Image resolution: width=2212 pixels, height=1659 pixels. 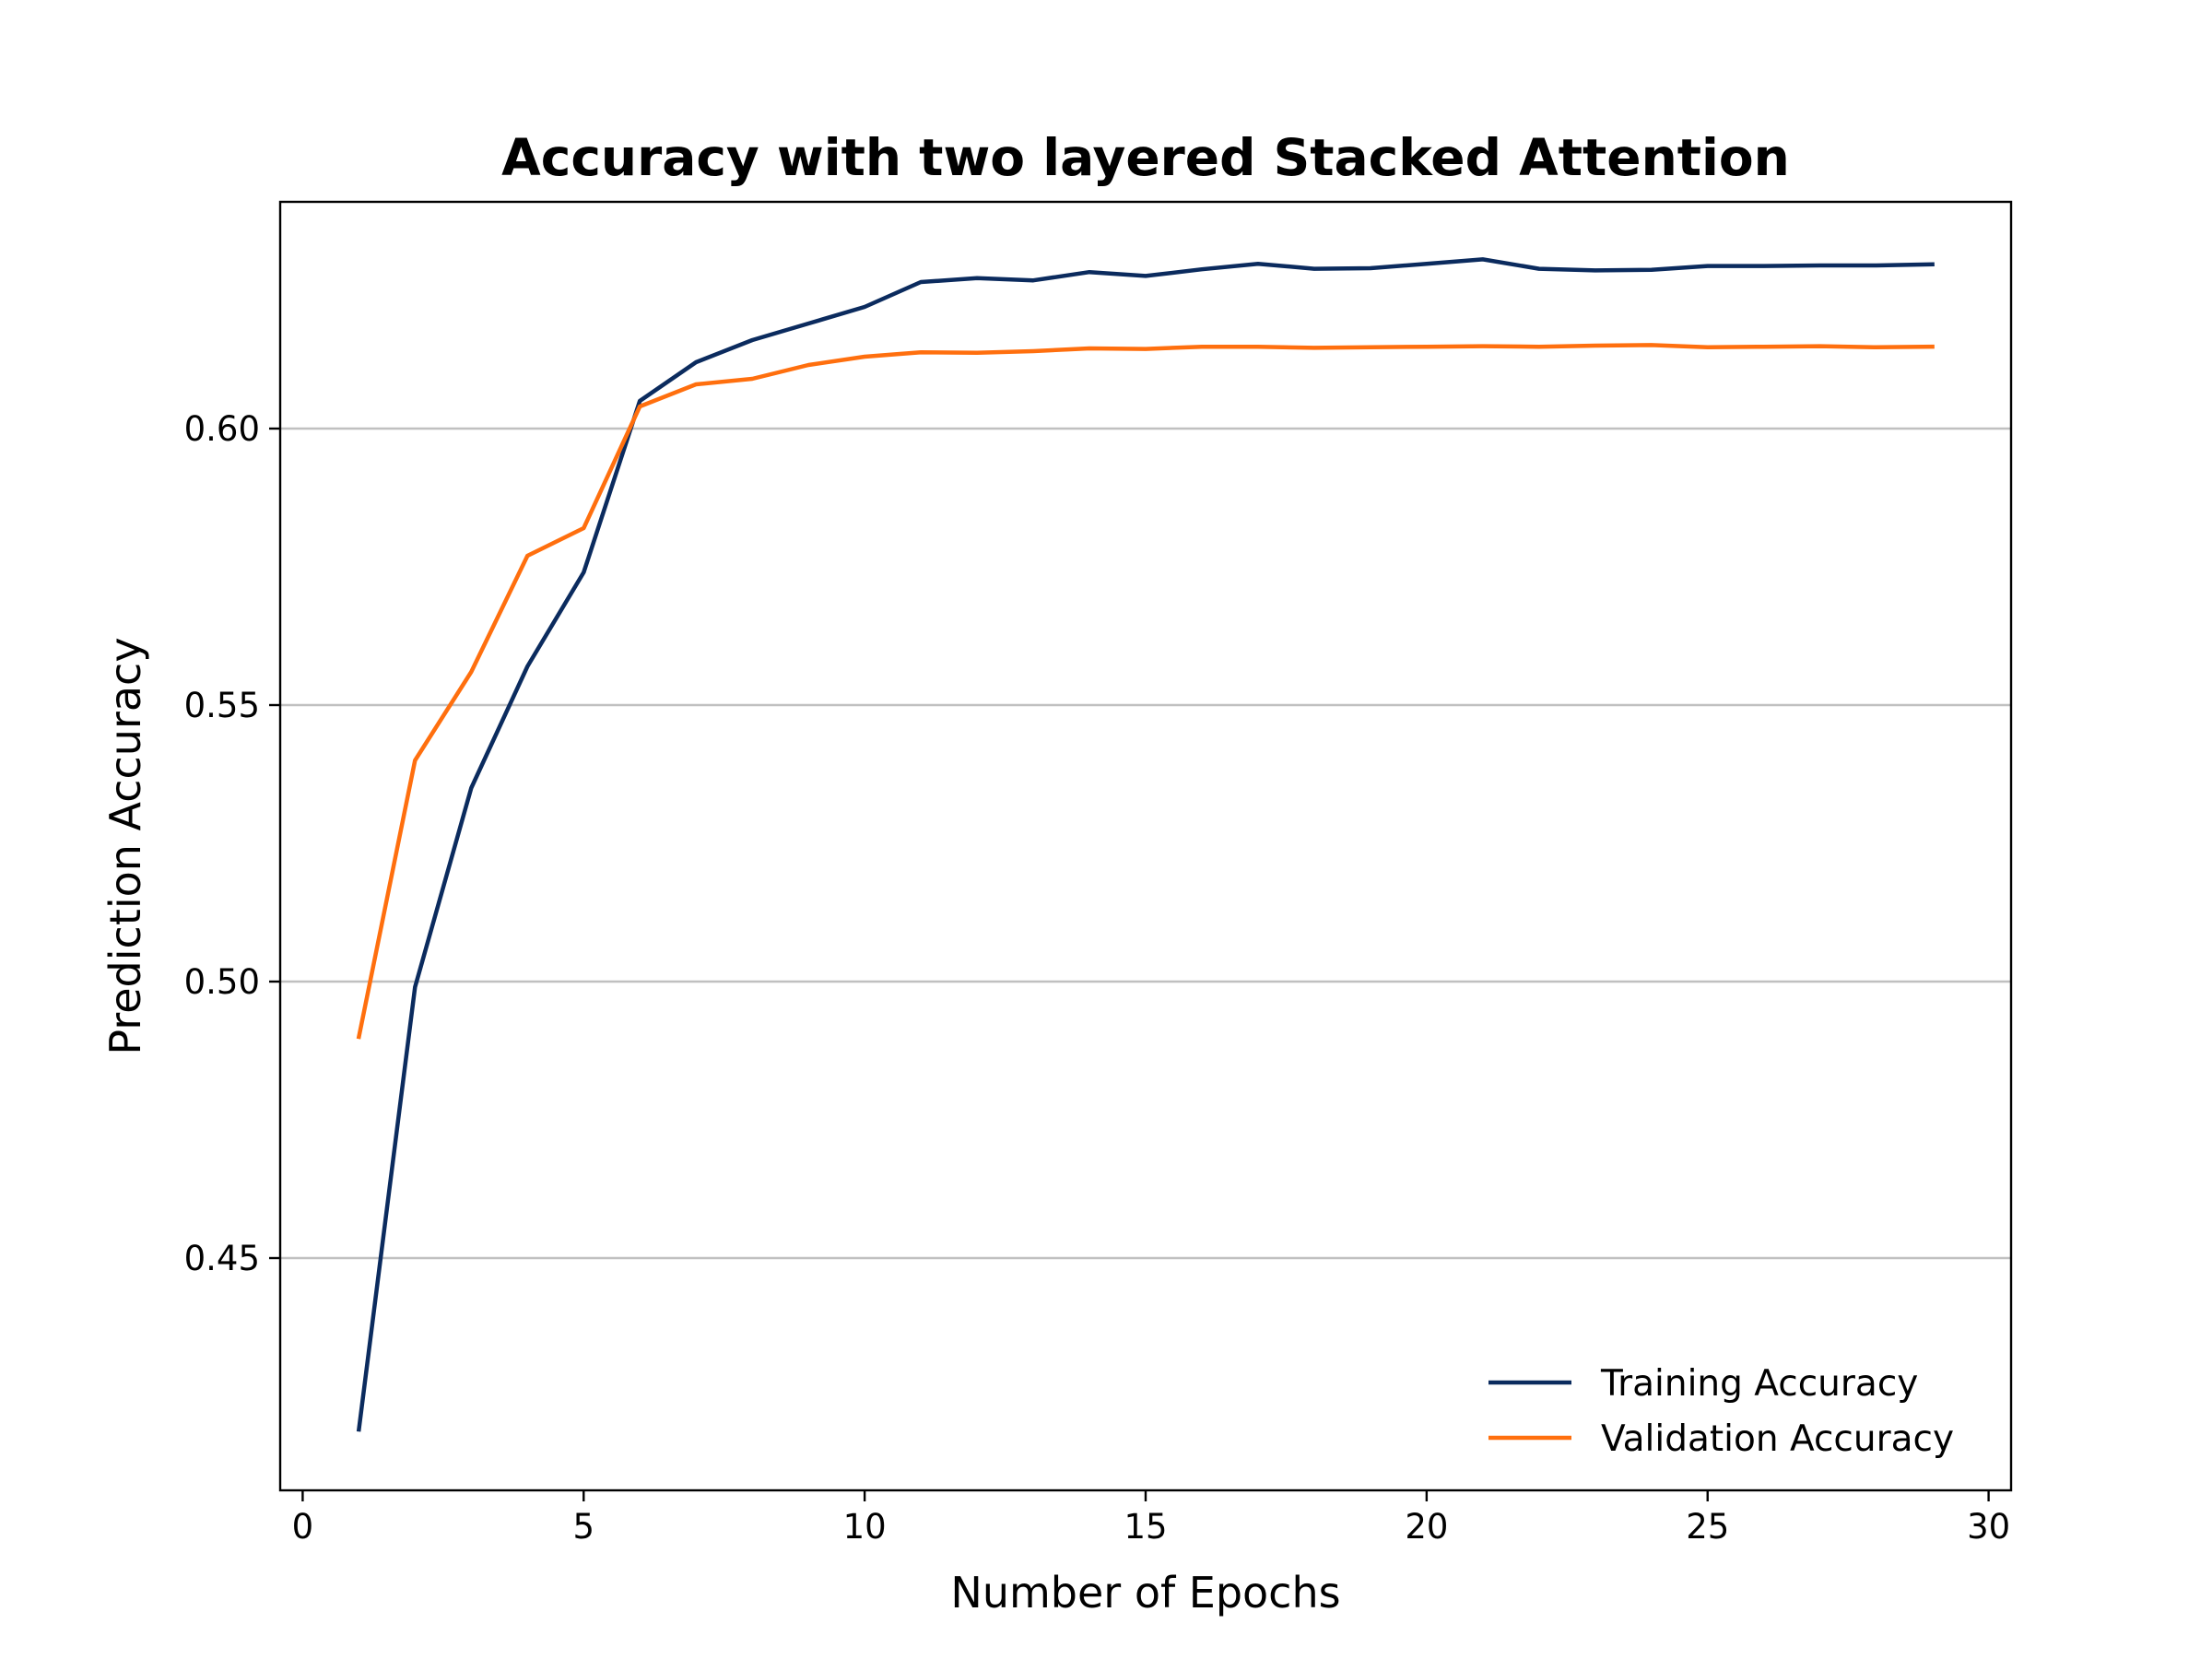 I want to click on x-axis-ticks: 0 5 10 15 20 25 30, so click(x=1151, y=1518).